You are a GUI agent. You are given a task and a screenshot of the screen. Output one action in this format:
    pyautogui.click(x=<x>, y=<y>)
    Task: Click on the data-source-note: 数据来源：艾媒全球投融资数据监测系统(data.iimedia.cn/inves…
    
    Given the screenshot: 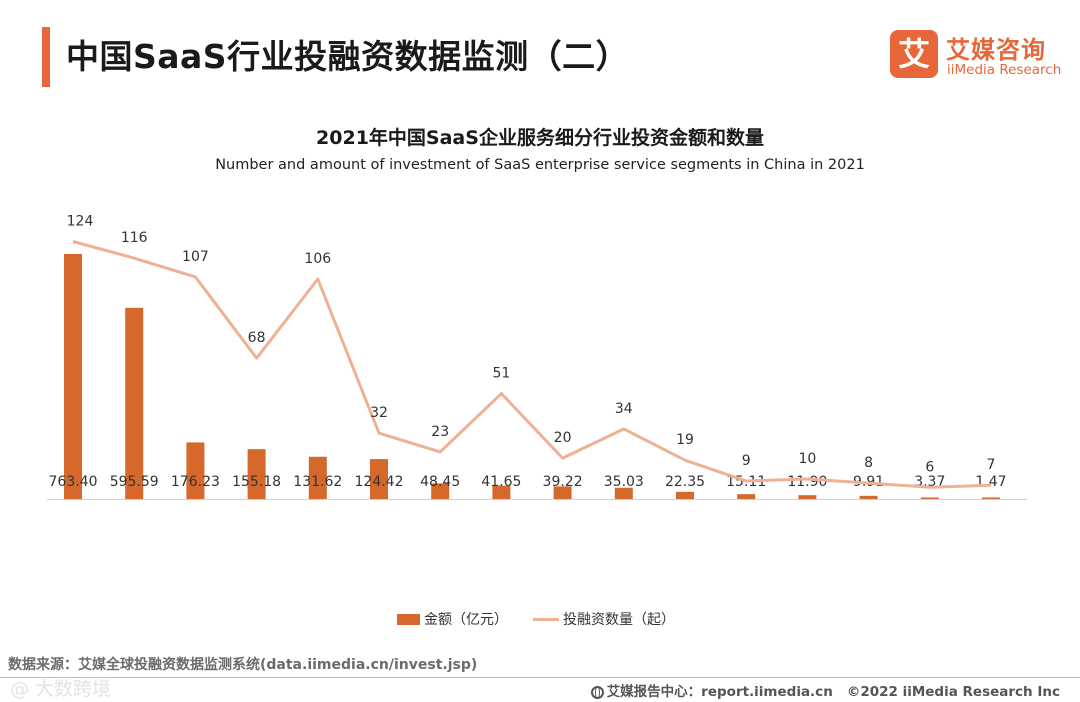 What is the action you would take?
    pyautogui.click(x=243, y=665)
    